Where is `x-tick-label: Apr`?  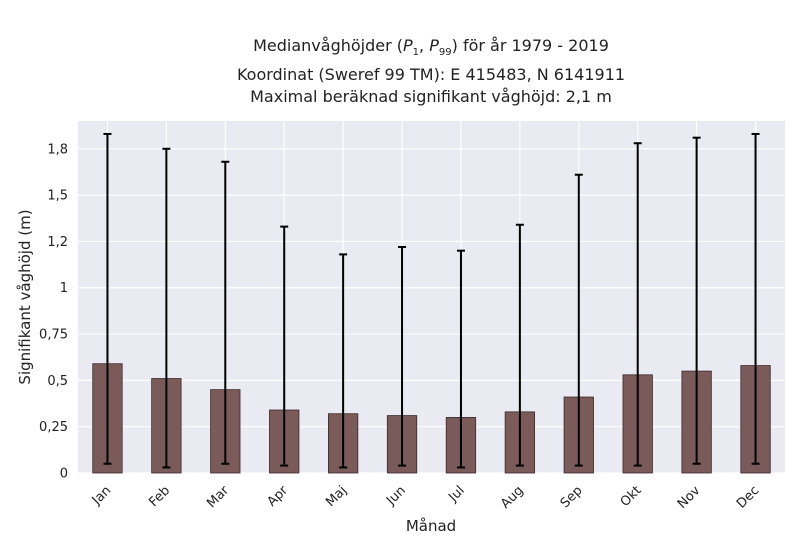
x-tick-label: Apr is located at coordinates (278, 496).